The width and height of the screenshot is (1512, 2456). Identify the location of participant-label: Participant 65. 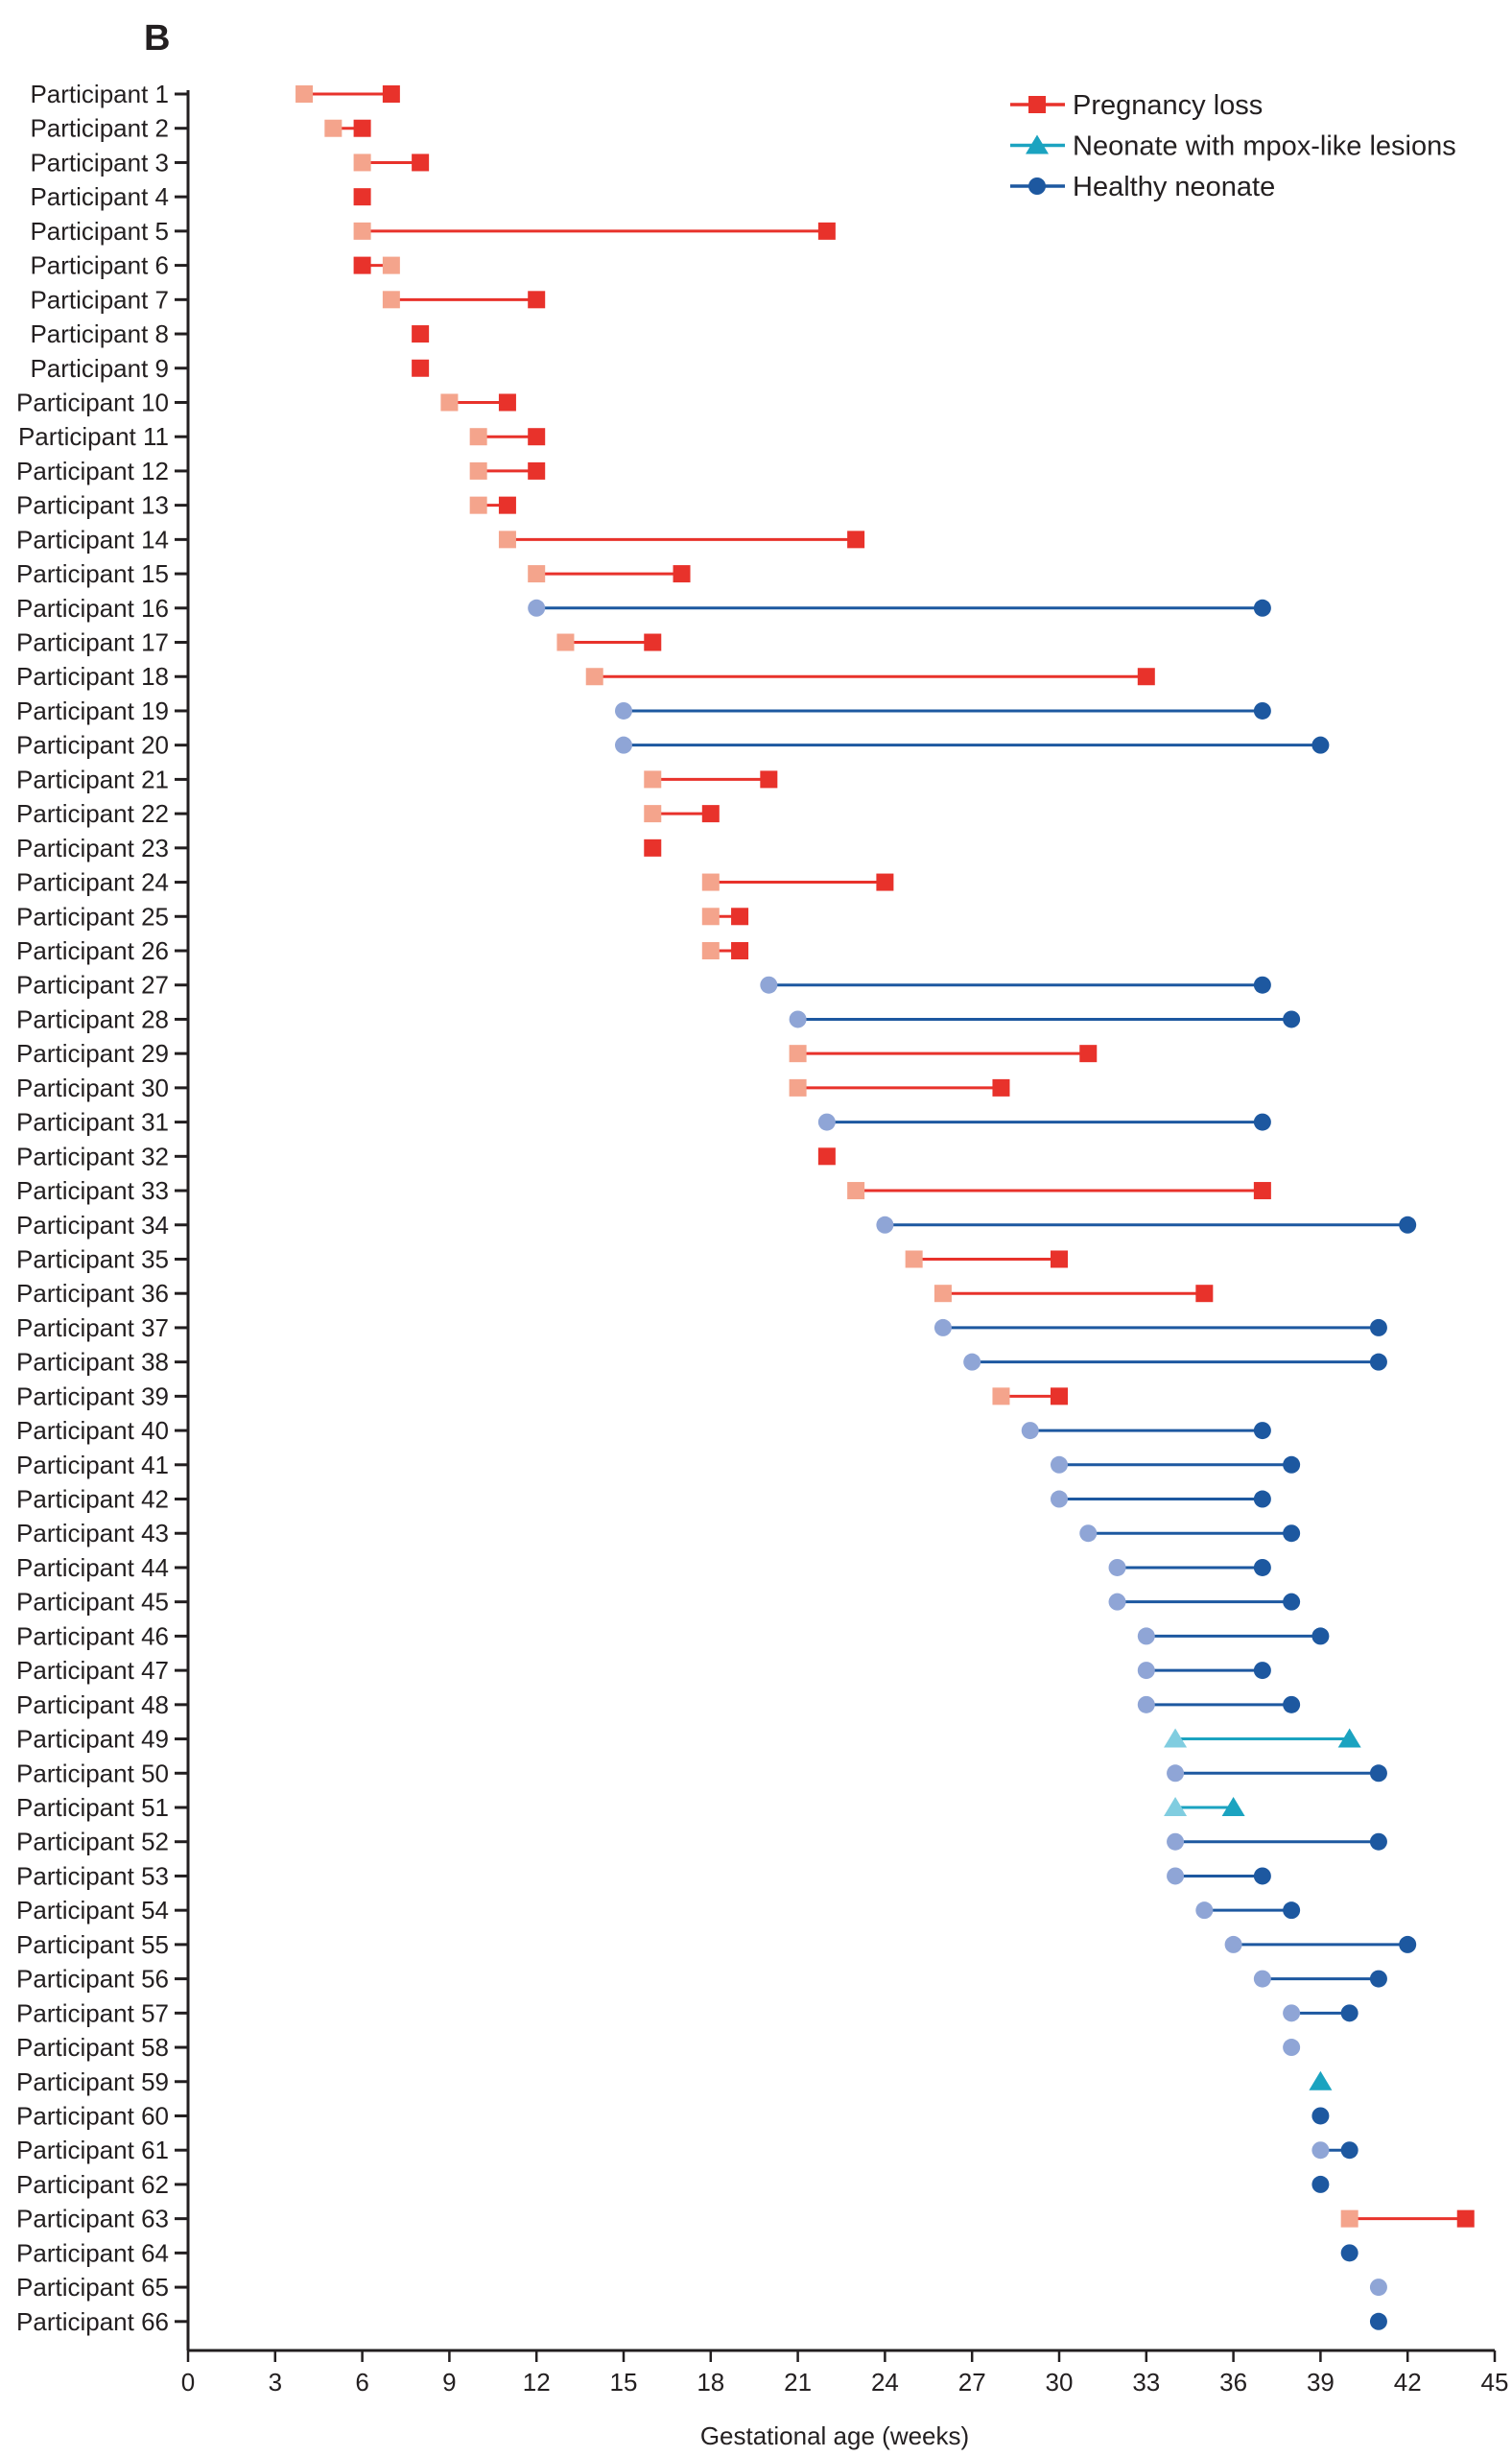
(92, 2287).